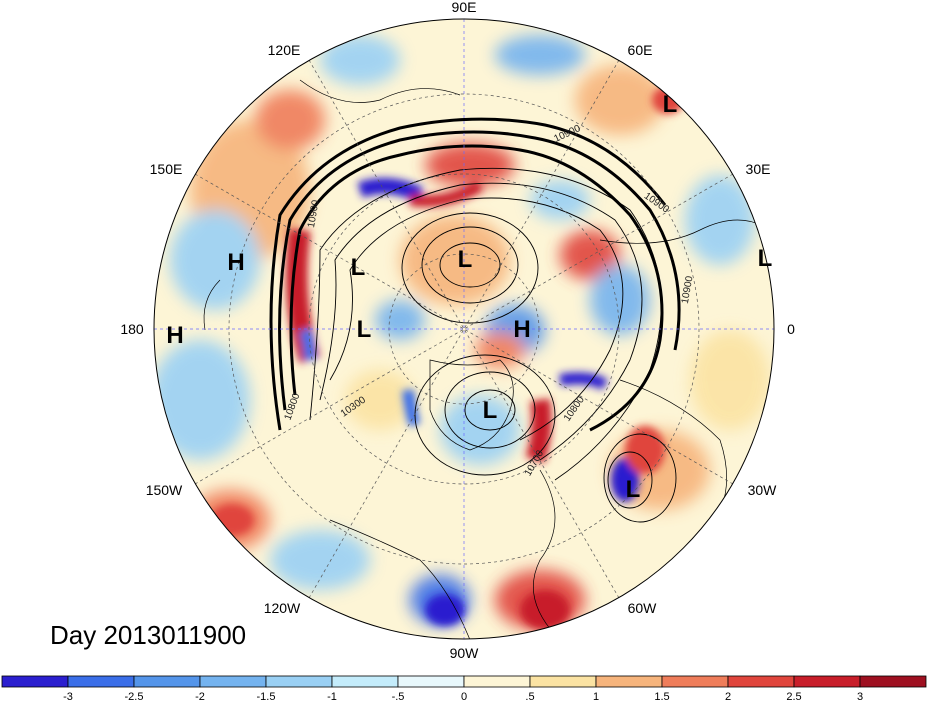  What do you see at coordinates (148, 635) in the screenshot?
I see `day-title: Day 2013011900` at bounding box center [148, 635].